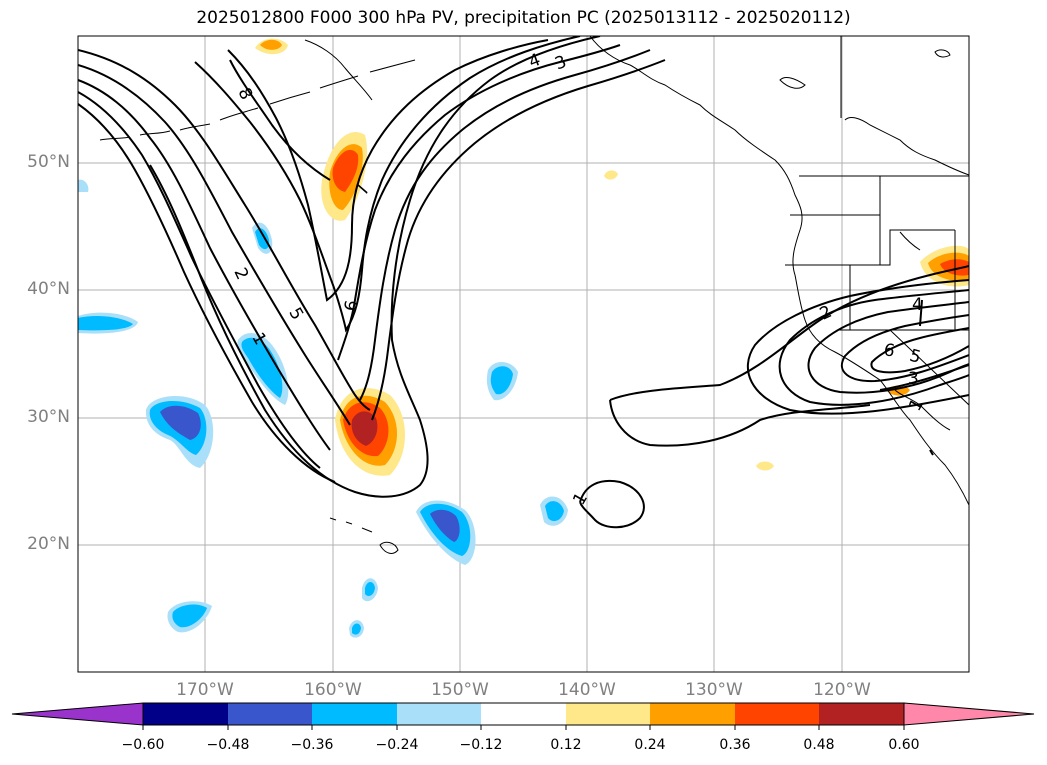  I want to click on colorbar-tick-label: −0.48, so click(228, 745).